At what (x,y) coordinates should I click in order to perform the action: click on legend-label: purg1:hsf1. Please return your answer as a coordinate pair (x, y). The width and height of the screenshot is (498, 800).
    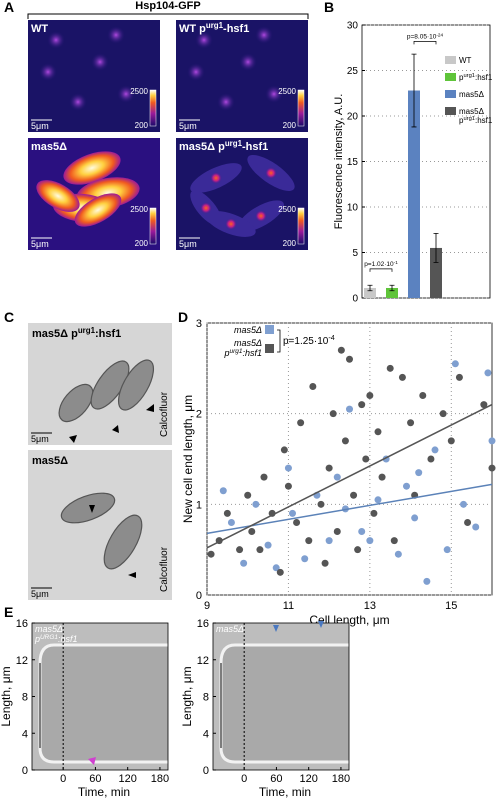
    Looking at the image, I should click on (243, 353).